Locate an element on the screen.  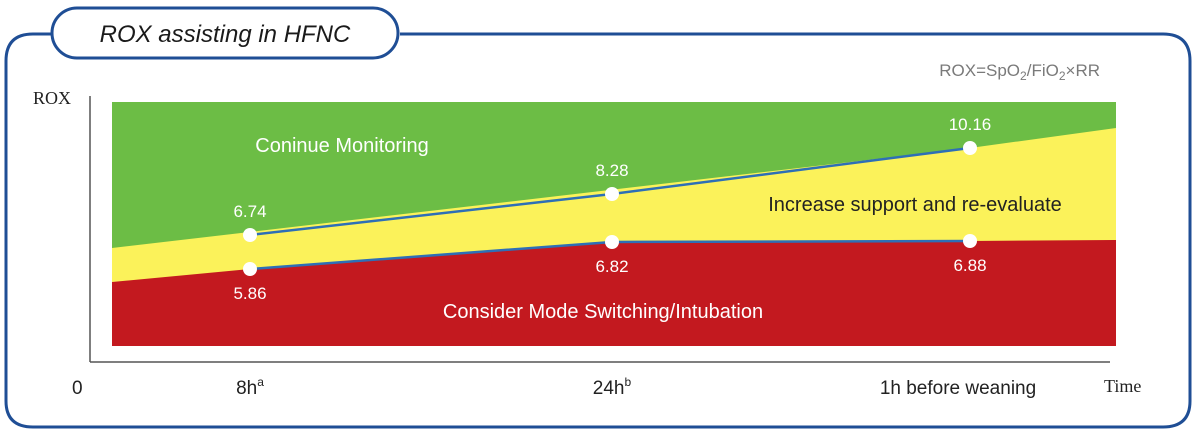
data-label-1-2: 6.88 is located at coordinates (969, 265).